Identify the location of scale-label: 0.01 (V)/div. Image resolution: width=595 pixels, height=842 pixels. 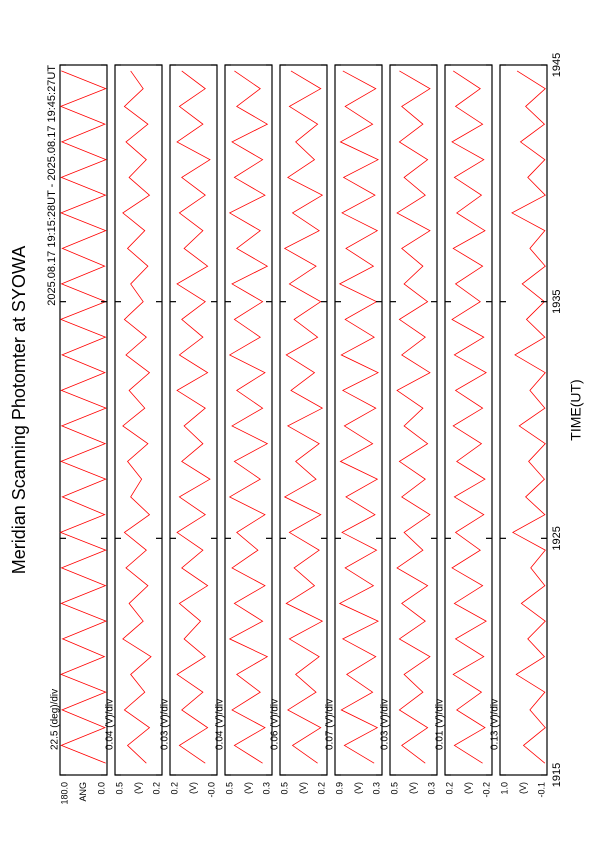
(440, 724).